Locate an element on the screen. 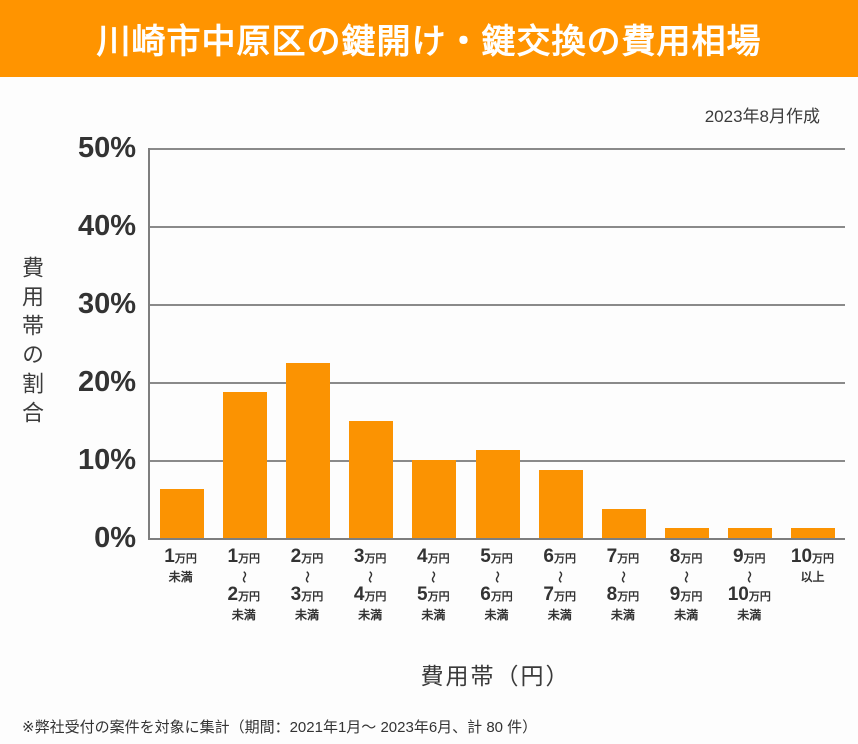  y-tick-label: 10% is located at coordinates (106, 460).